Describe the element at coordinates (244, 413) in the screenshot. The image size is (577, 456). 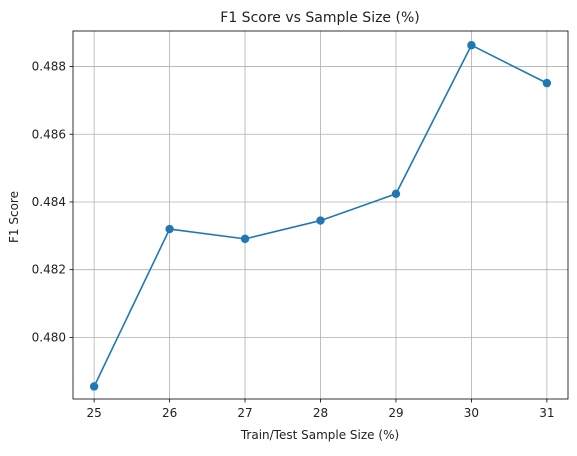
I see `x-tick-label: 27` at that location.